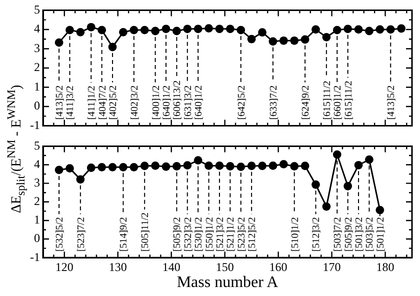  Describe the element at coordinates (81, 234) in the screenshot. I see `annotation: [523]7/2` at that location.